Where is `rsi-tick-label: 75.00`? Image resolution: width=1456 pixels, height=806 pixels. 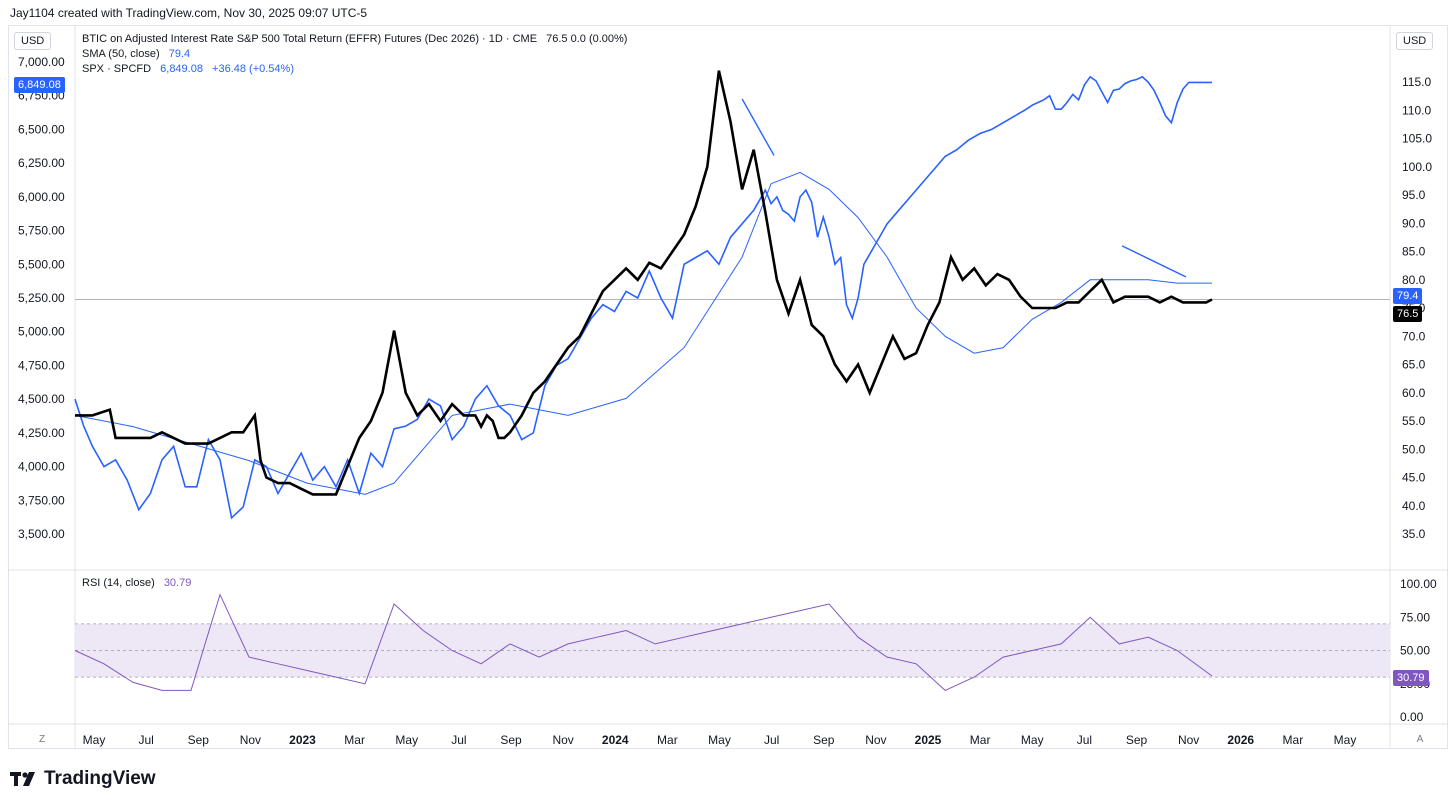
rsi-tick-label: 75.00 is located at coordinates (1415, 617).